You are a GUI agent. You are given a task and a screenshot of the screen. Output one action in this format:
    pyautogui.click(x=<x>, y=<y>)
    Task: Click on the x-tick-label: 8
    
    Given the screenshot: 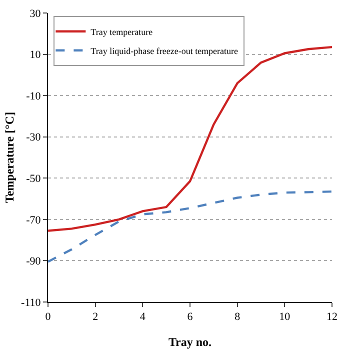 What is the action you would take?
    pyautogui.click(x=237, y=317)
    